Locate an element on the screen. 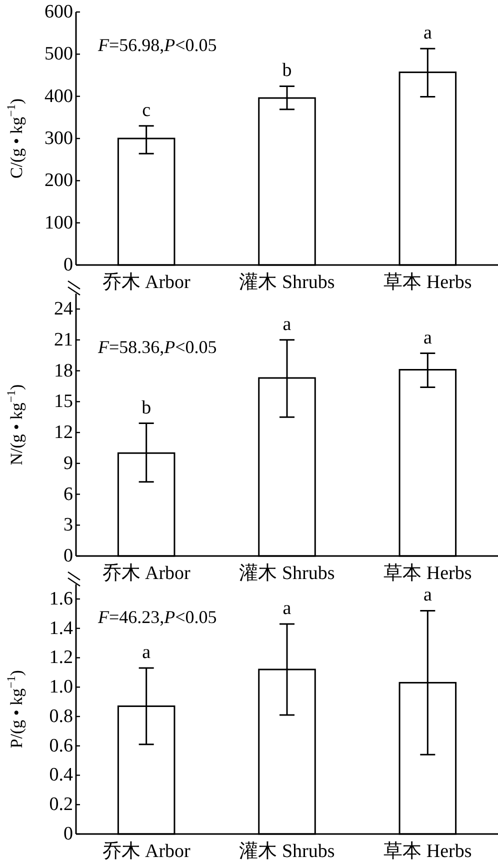 The width and height of the screenshot is (498, 866). y-tick-label: 1.4 is located at coordinates (61, 628).